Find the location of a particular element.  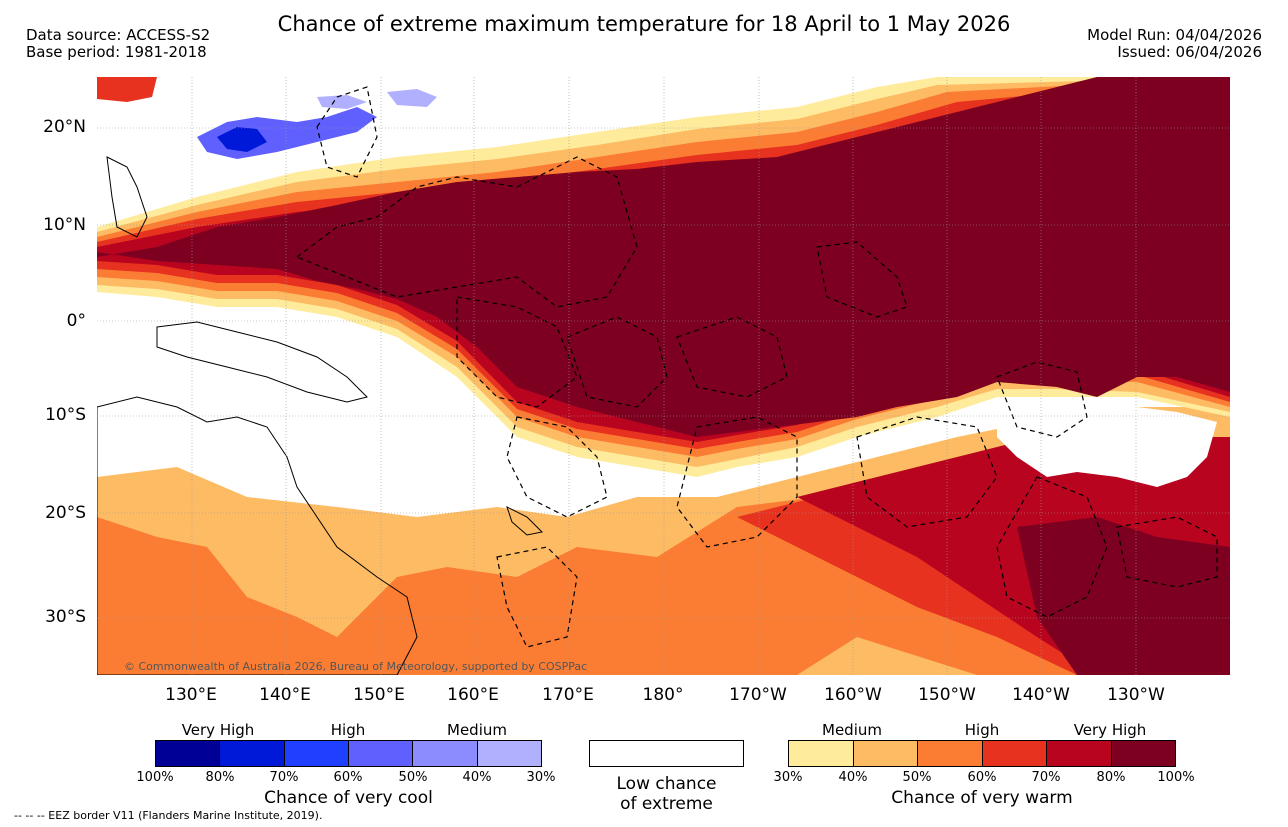

cool-tick: 40% is located at coordinates (477, 777).